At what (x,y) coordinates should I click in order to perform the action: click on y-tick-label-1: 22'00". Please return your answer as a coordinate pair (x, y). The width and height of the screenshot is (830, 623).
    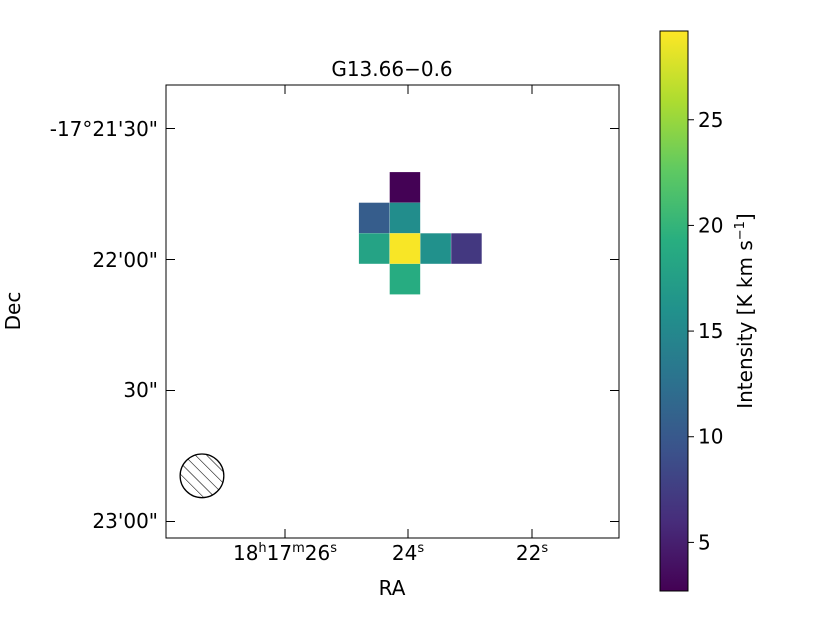
    Looking at the image, I should click on (125, 260).